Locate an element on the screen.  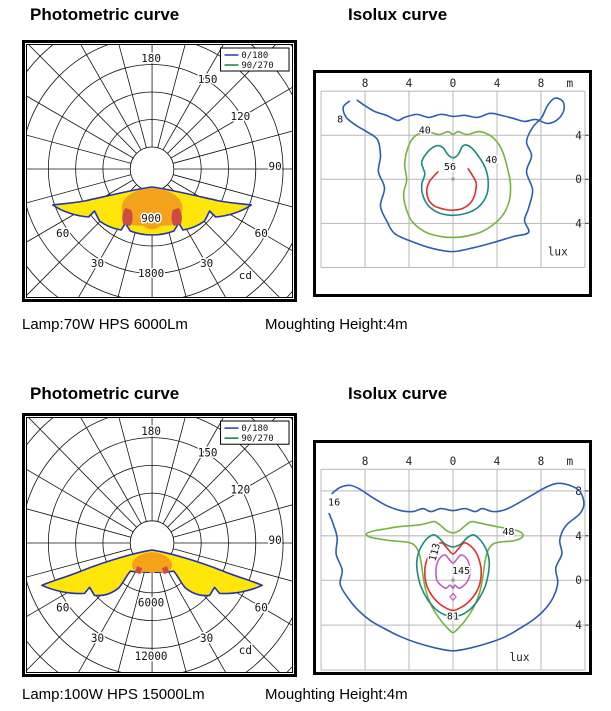
contour-label-blue: 16 is located at coordinates (334, 503).